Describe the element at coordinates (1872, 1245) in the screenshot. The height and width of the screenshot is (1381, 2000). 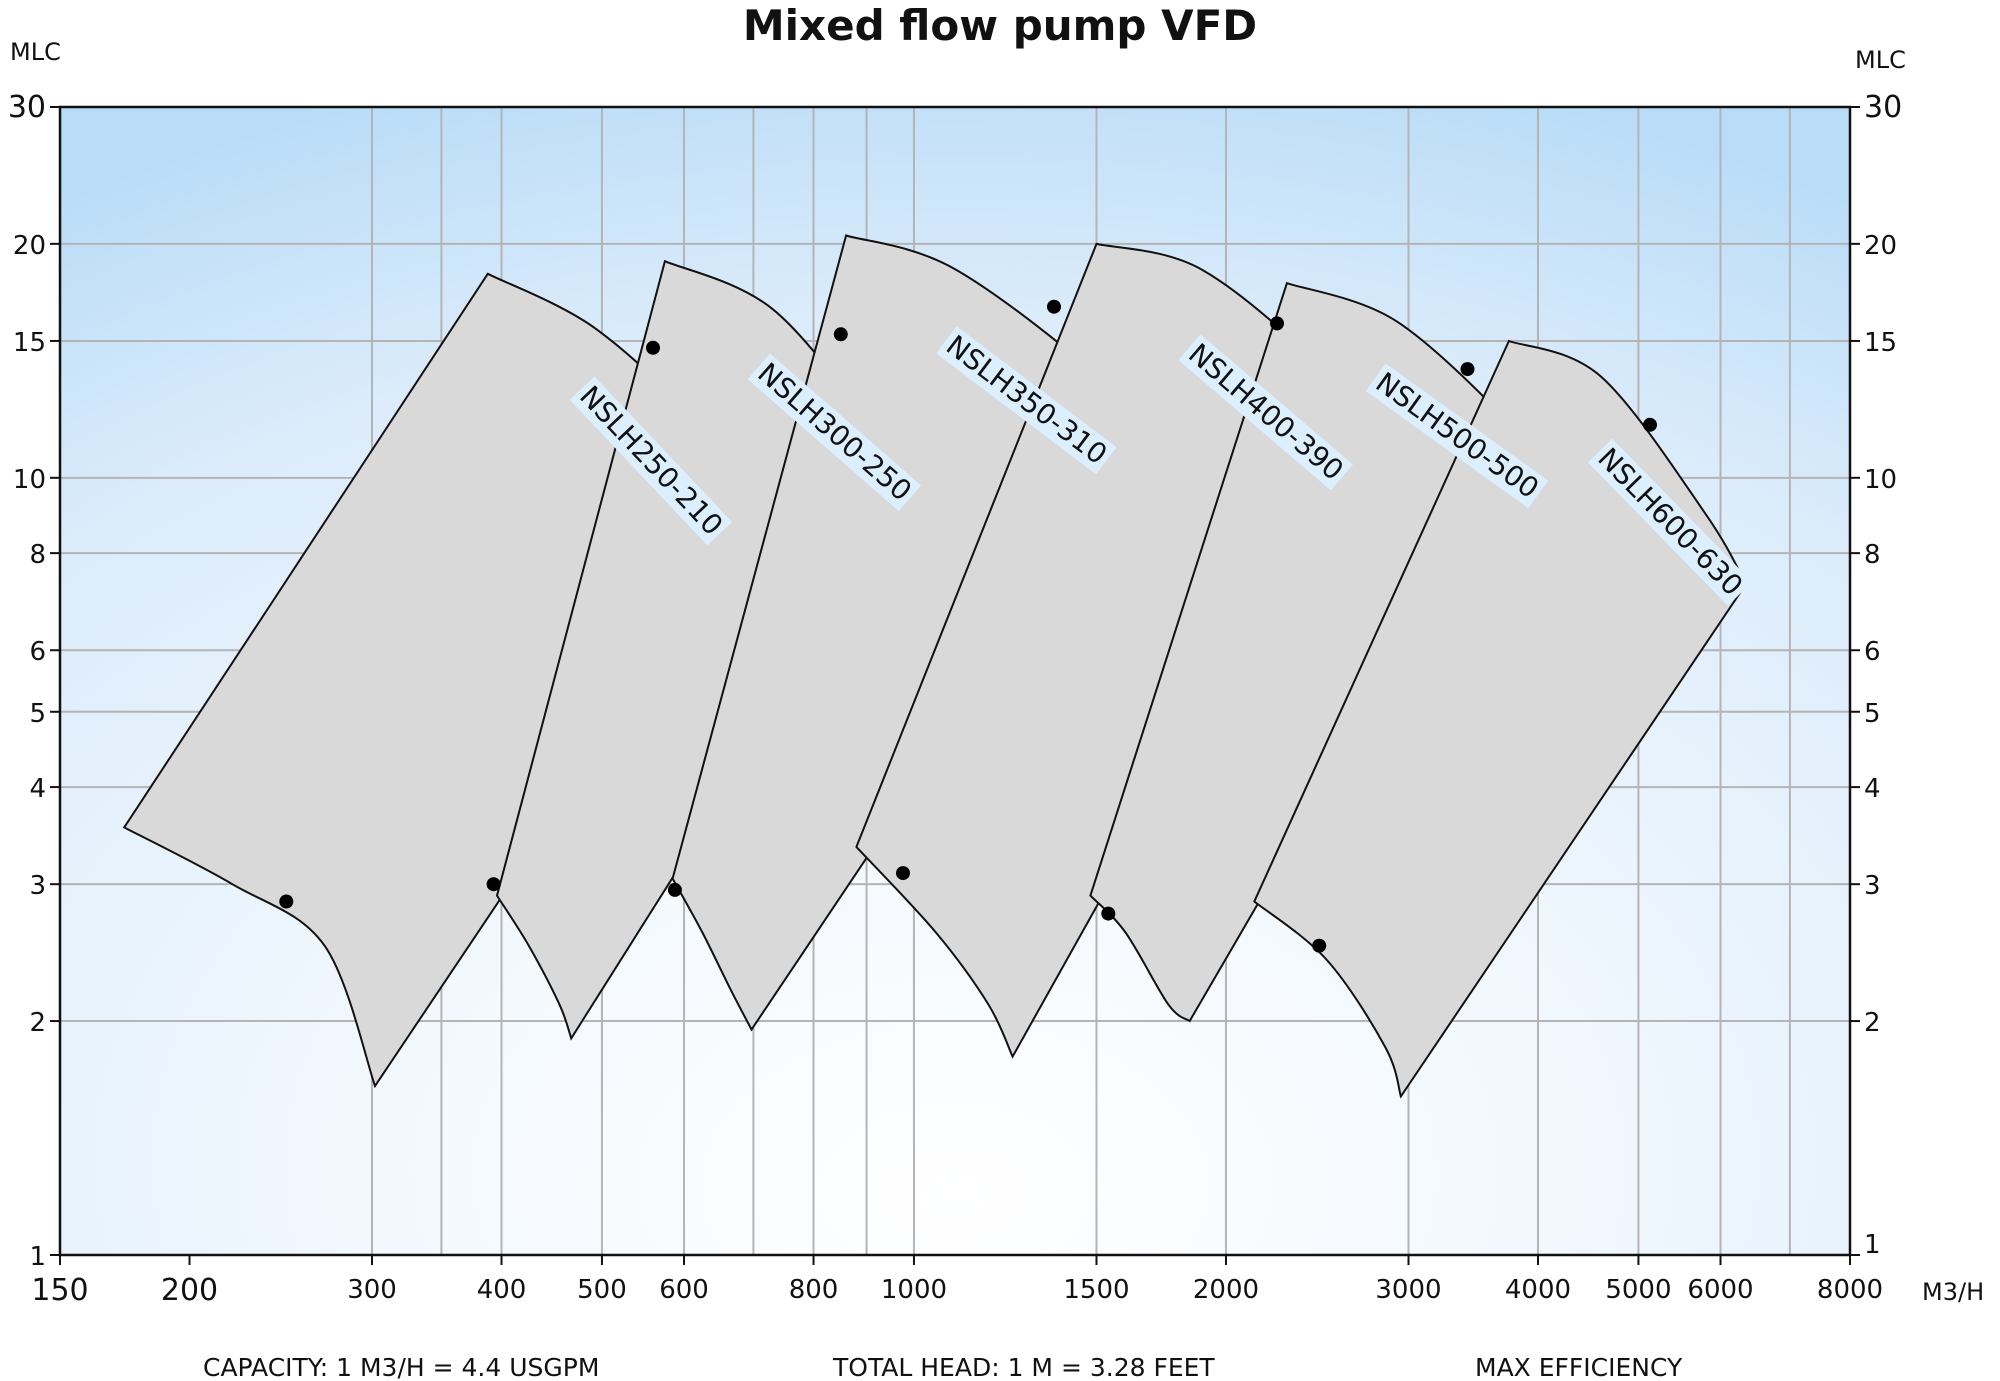
I see `y-tick-label-right: 1` at that location.